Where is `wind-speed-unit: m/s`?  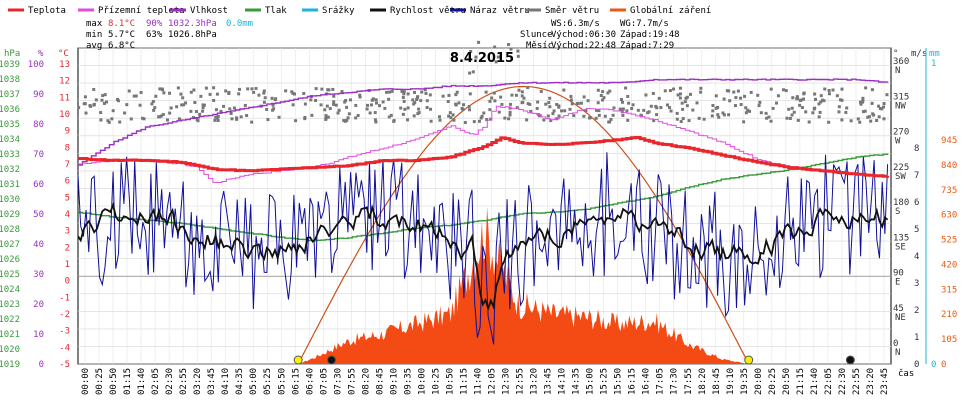 wind-speed-unit: m/s is located at coordinates (919, 54).